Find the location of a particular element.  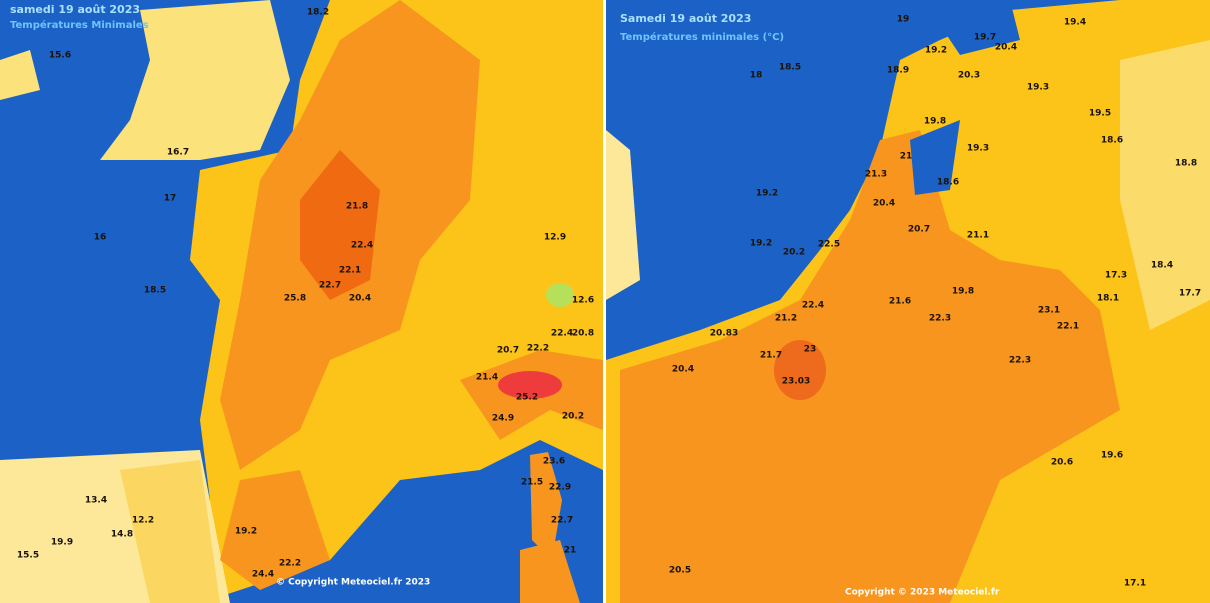

station-temperature: 19.5 is located at coordinates (1100, 114).